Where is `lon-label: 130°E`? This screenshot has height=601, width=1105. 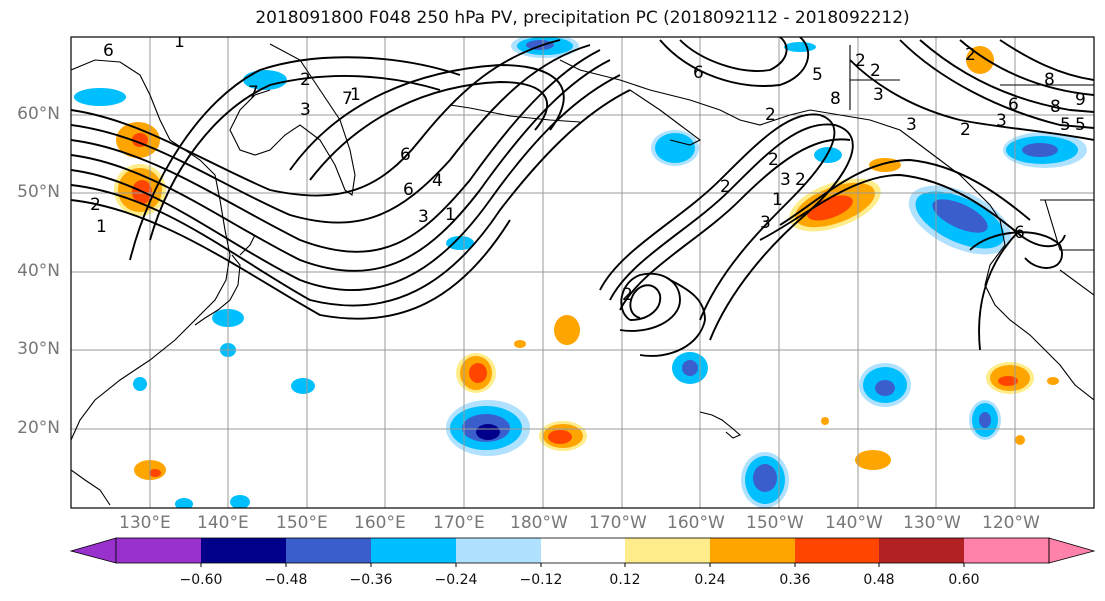
lon-label: 130°E is located at coordinates (145, 523).